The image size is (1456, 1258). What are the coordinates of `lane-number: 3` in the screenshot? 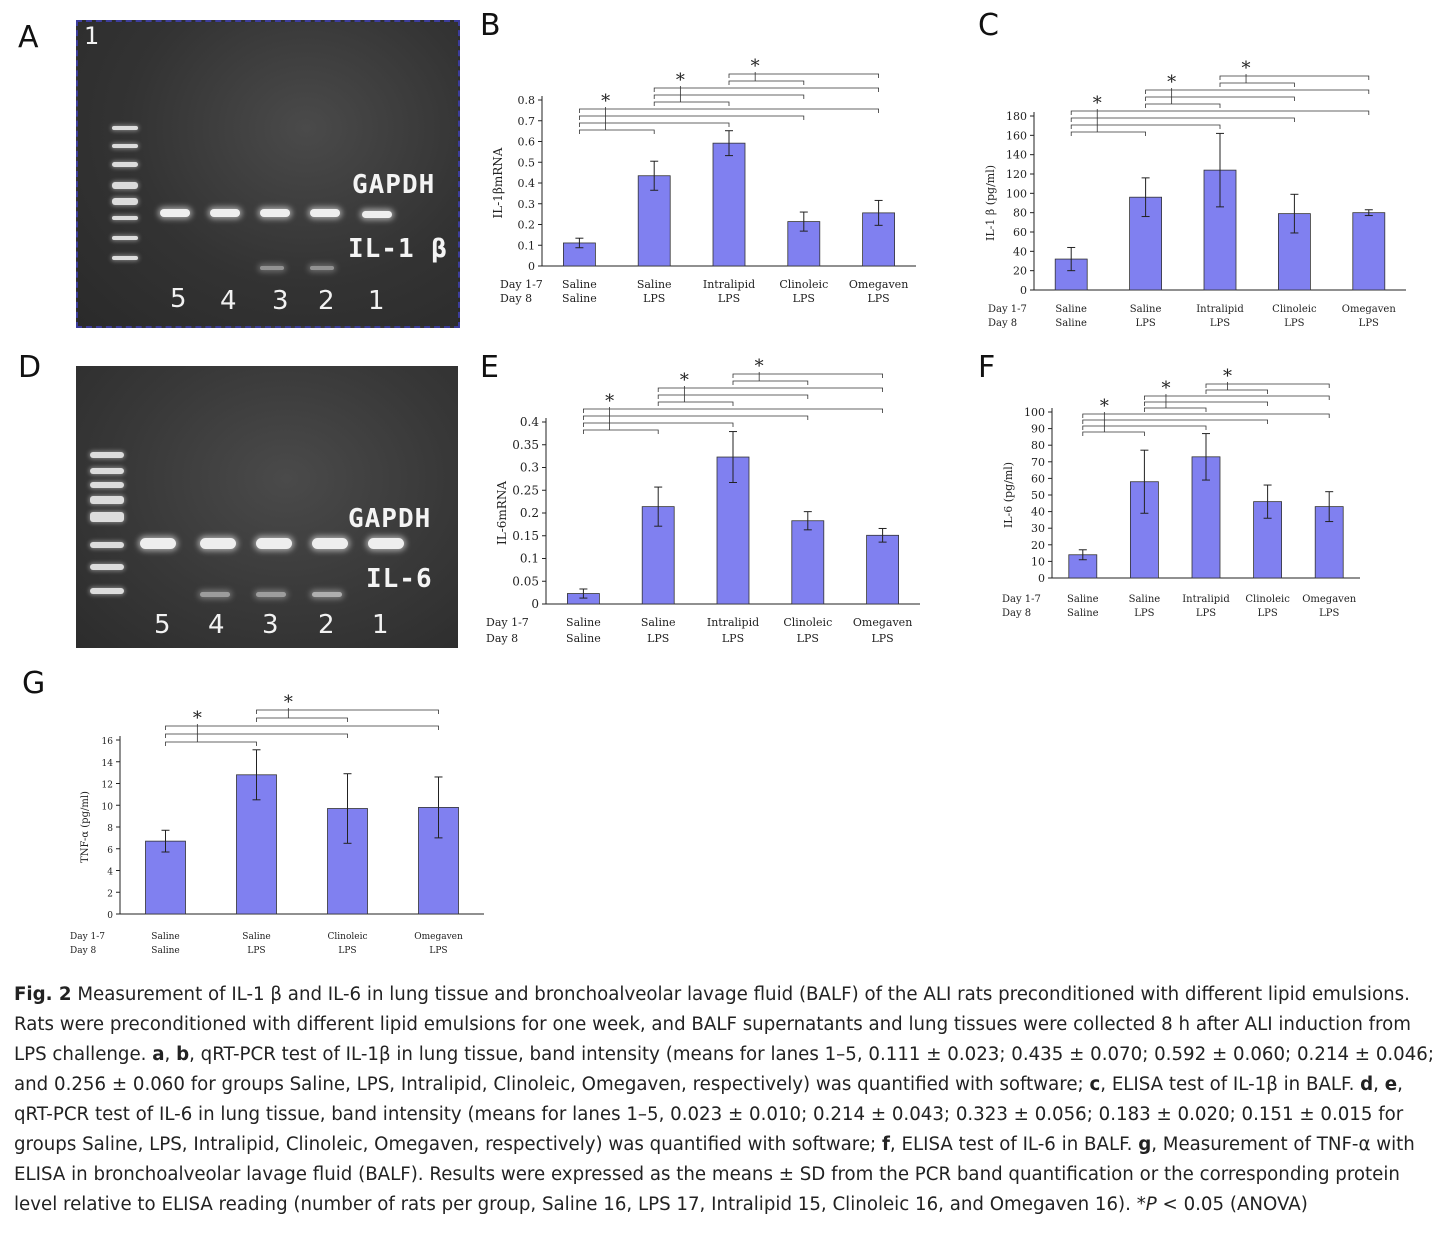 It's located at (270, 625).